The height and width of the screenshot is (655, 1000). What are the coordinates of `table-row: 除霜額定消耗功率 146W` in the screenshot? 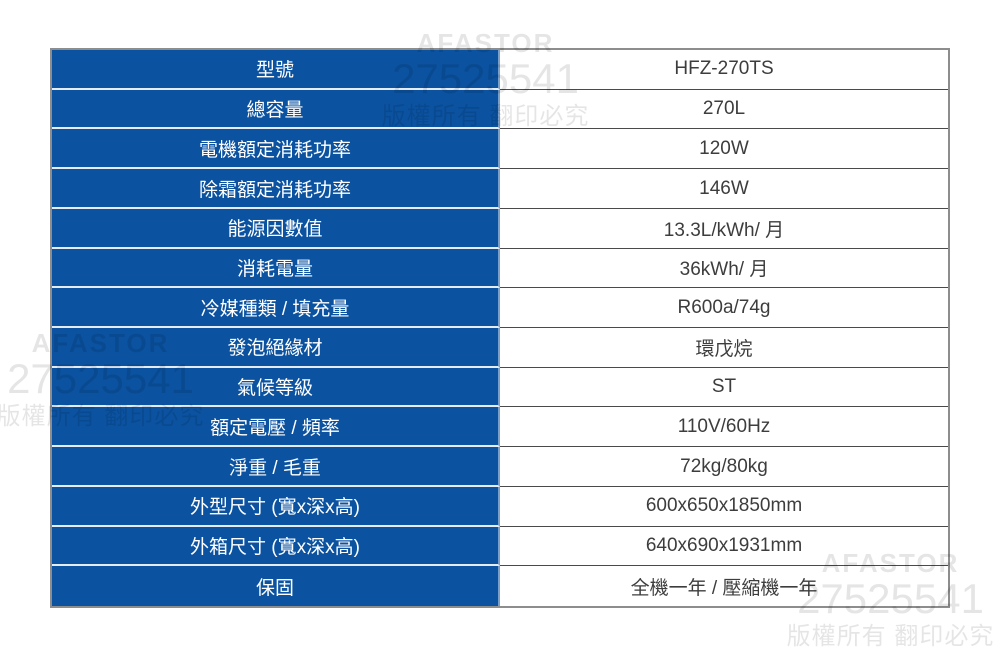 It's located at (500, 189).